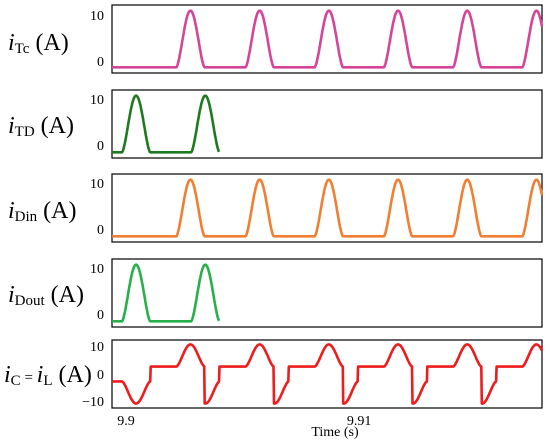  What do you see at coordinates (126, 421) in the screenshot?
I see `xtick-9.9: 9.9` at bounding box center [126, 421].